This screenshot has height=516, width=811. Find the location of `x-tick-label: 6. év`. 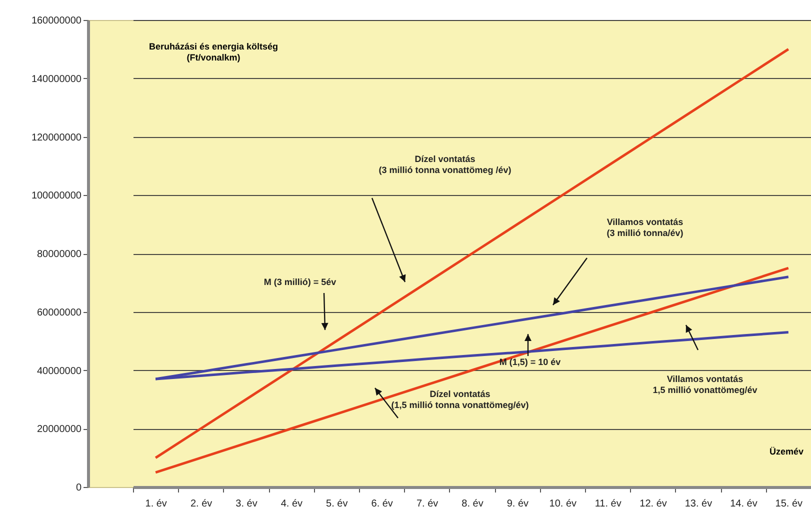

x-tick-label: 6. év is located at coordinates (382, 504).